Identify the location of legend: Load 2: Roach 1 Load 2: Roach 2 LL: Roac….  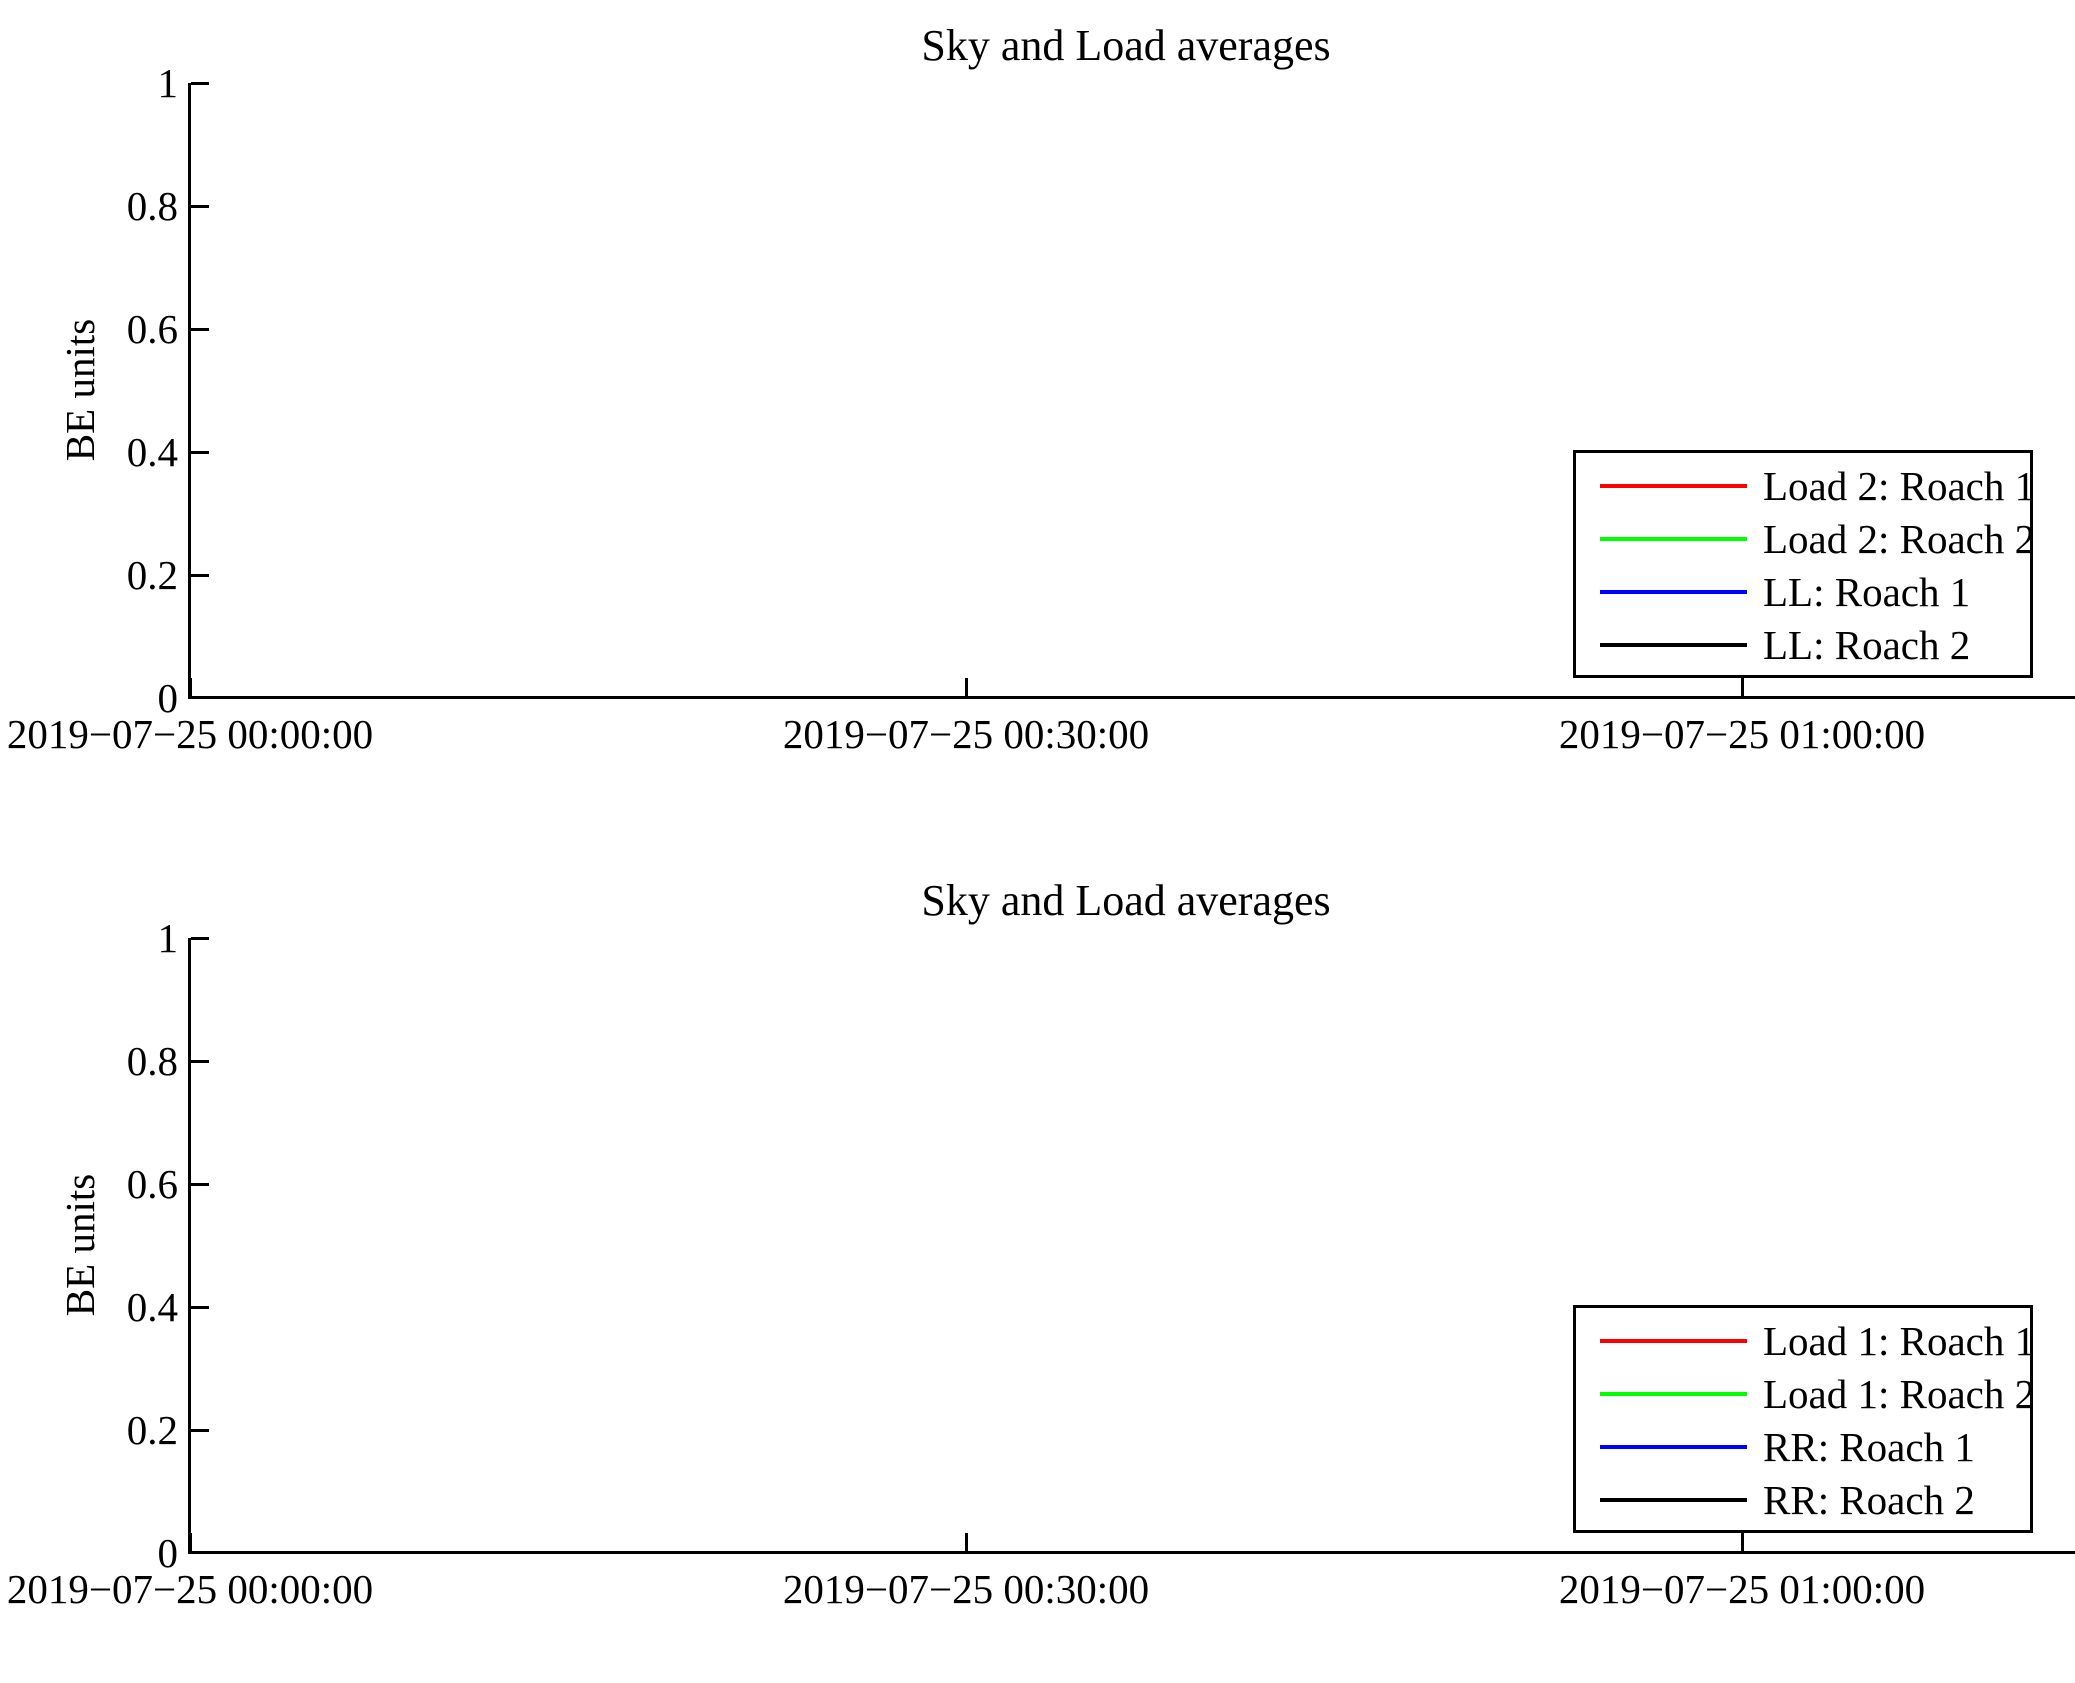
(1804, 564).